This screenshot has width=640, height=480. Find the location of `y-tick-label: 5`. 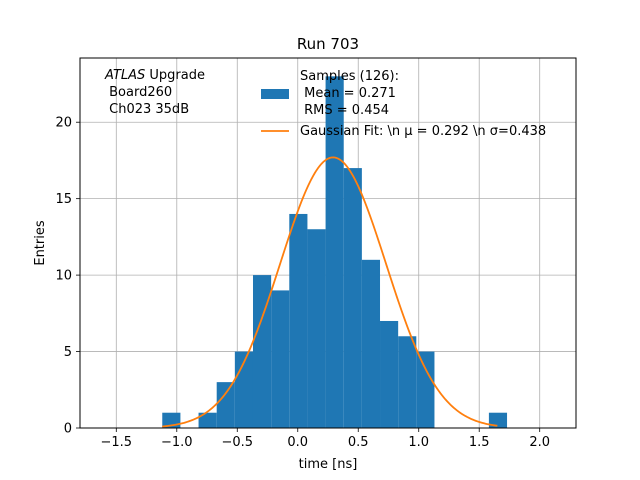

y-tick-label: 5 is located at coordinates (68, 352).